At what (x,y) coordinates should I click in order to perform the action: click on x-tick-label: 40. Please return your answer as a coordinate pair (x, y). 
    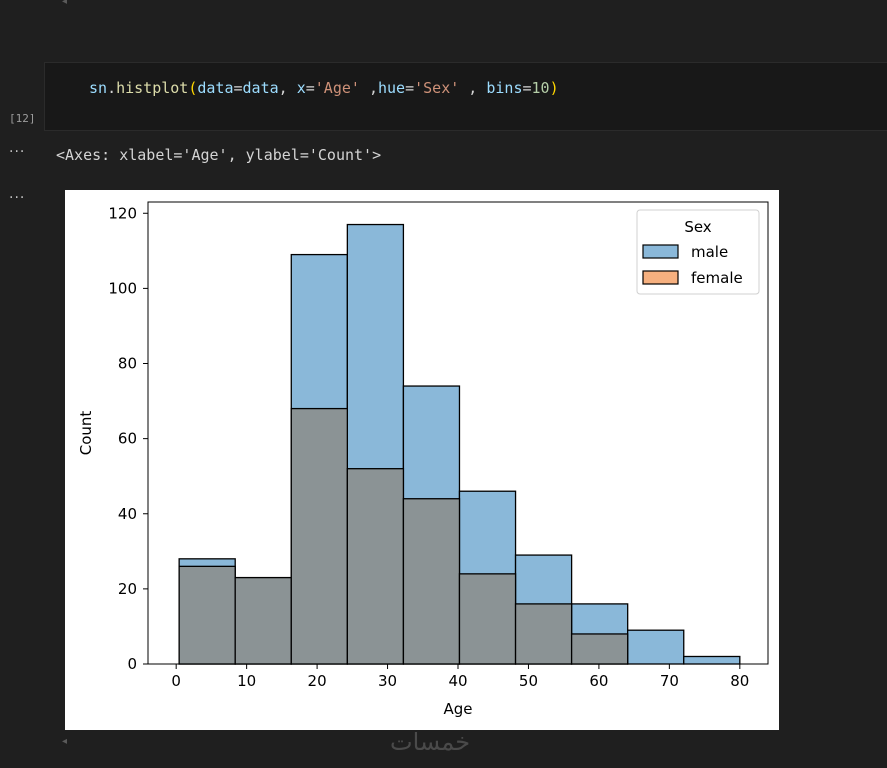
    Looking at the image, I should click on (457, 681).